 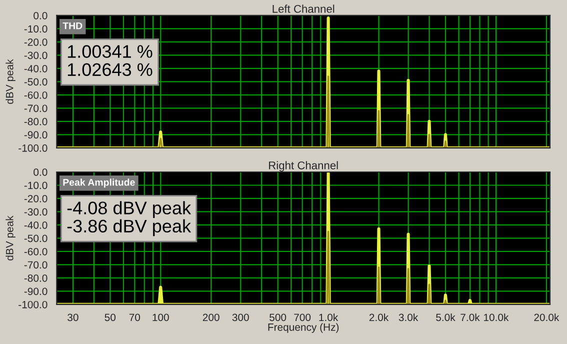 What do you see at coordinates (134, 318) in the screenshot?
I see `x-tick-label: 70` at bounding box center [134, 318].